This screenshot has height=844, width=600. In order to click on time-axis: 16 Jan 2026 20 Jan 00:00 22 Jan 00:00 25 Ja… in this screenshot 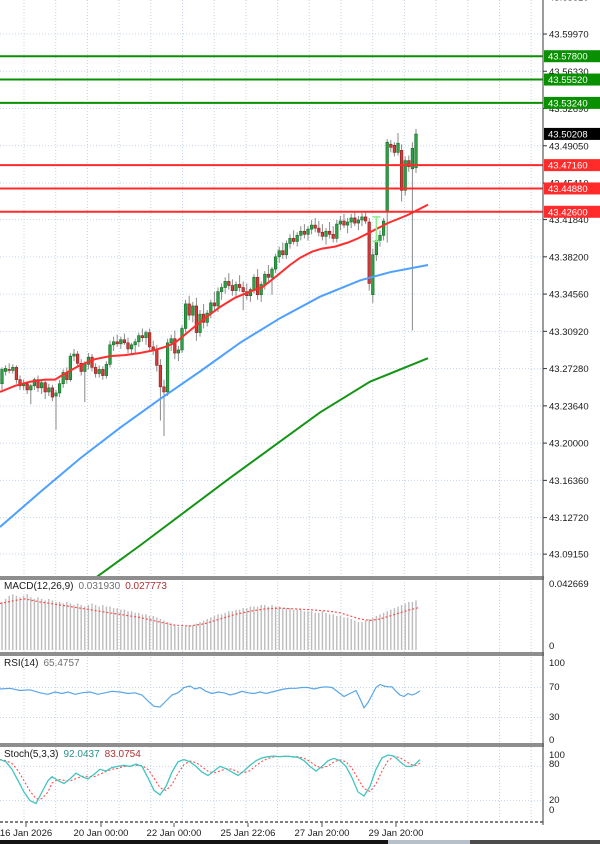, I will do `click(211, 831)`.